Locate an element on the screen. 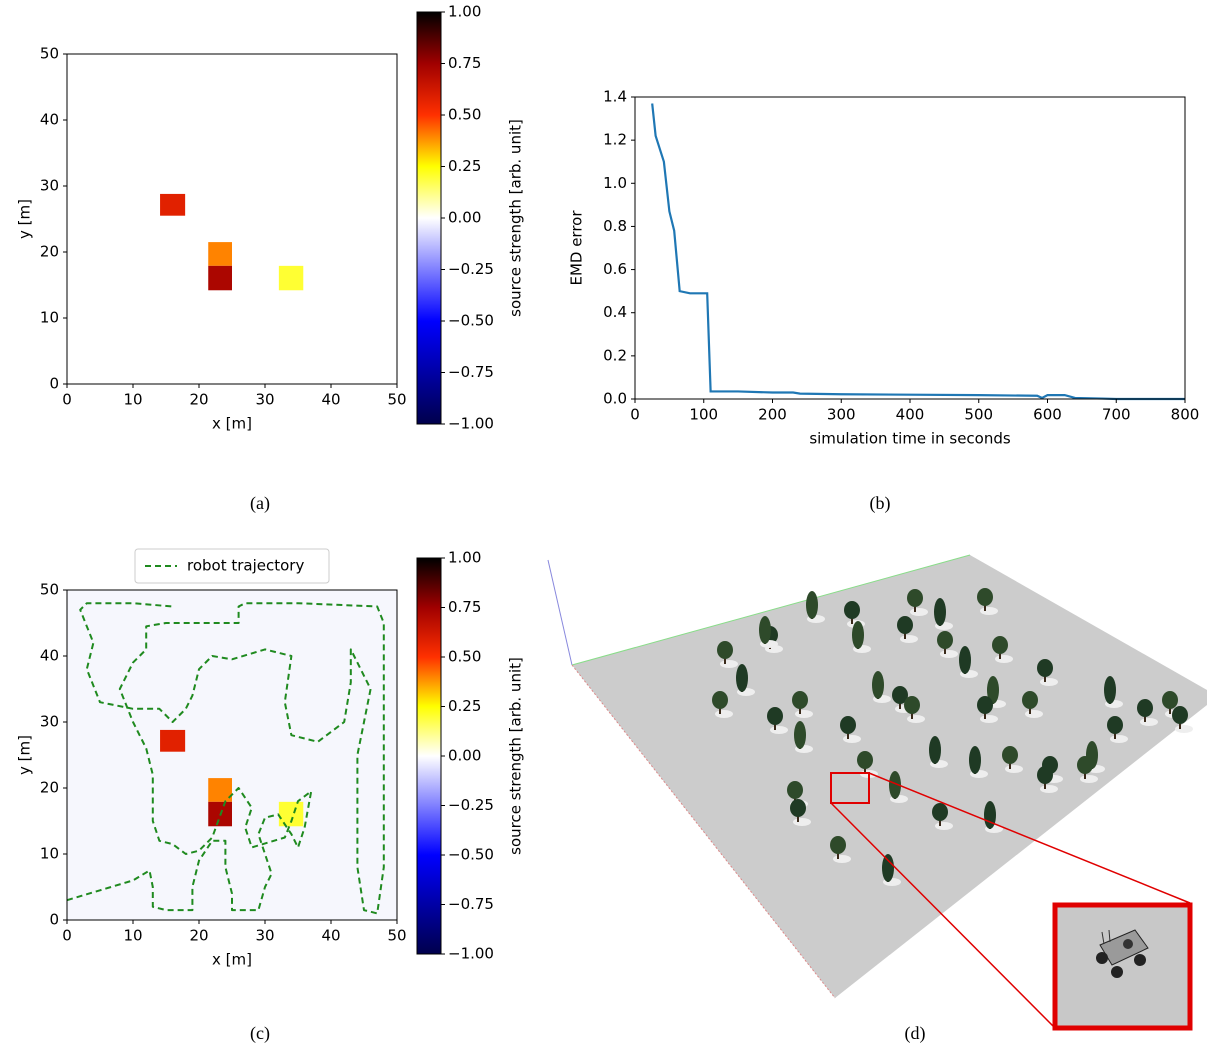 This screenshot has height=1051, width=1207. y-tick-label: 1.0 is located at coordinates (615, 183).